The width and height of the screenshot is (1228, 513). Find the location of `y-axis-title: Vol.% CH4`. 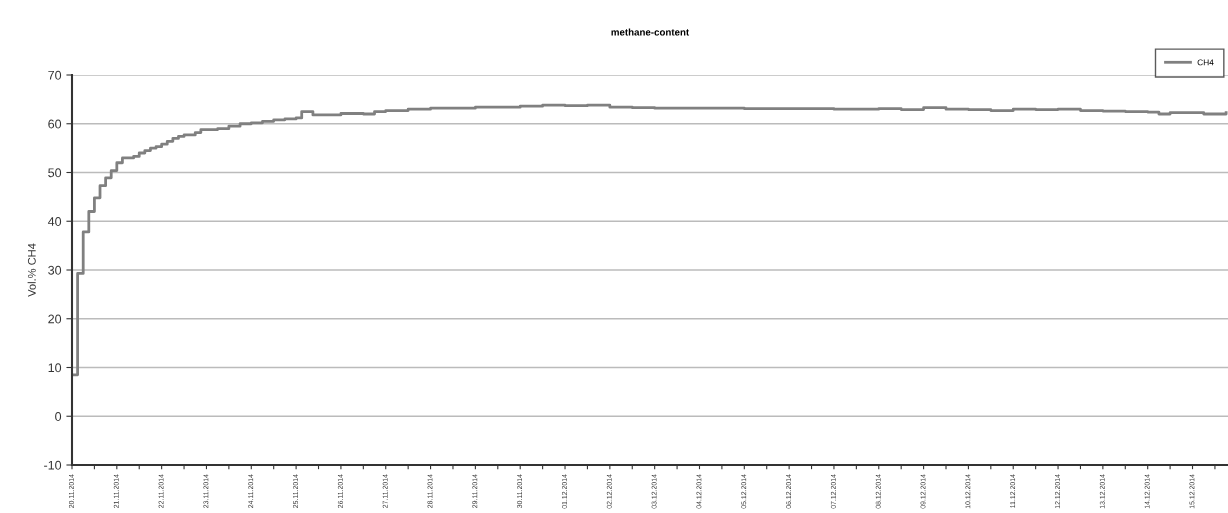

y-axis-title: Vol.% CH4 is located at coordinates (31, 270).